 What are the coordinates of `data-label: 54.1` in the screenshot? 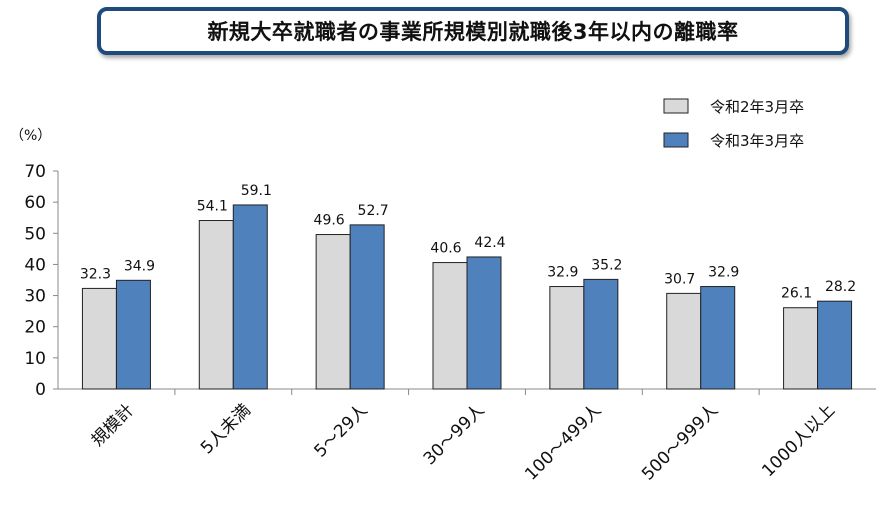 It's located at (212, 207).